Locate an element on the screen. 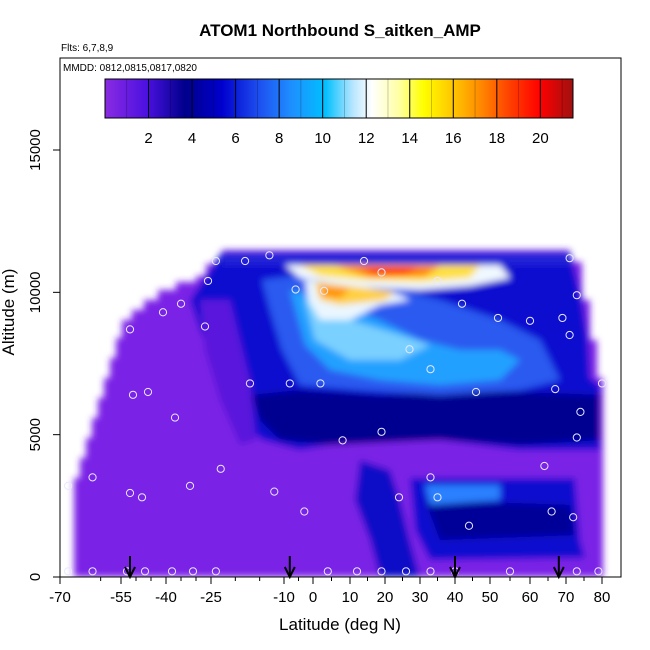  colorbar-tick-label: 20 is located at coordinates (540, 138).